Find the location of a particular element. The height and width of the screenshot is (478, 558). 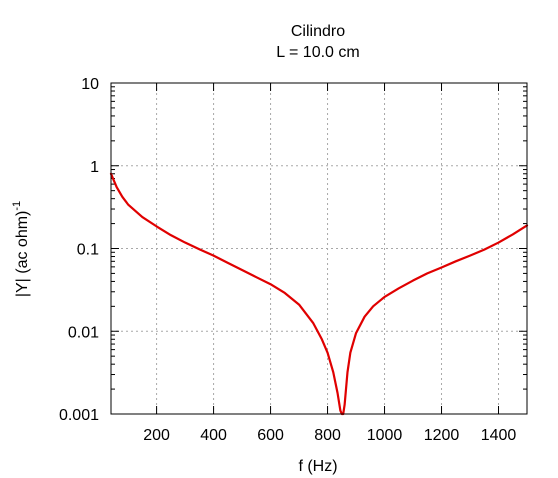

x-tick-label: 400 is located at coordinates (213, 435).